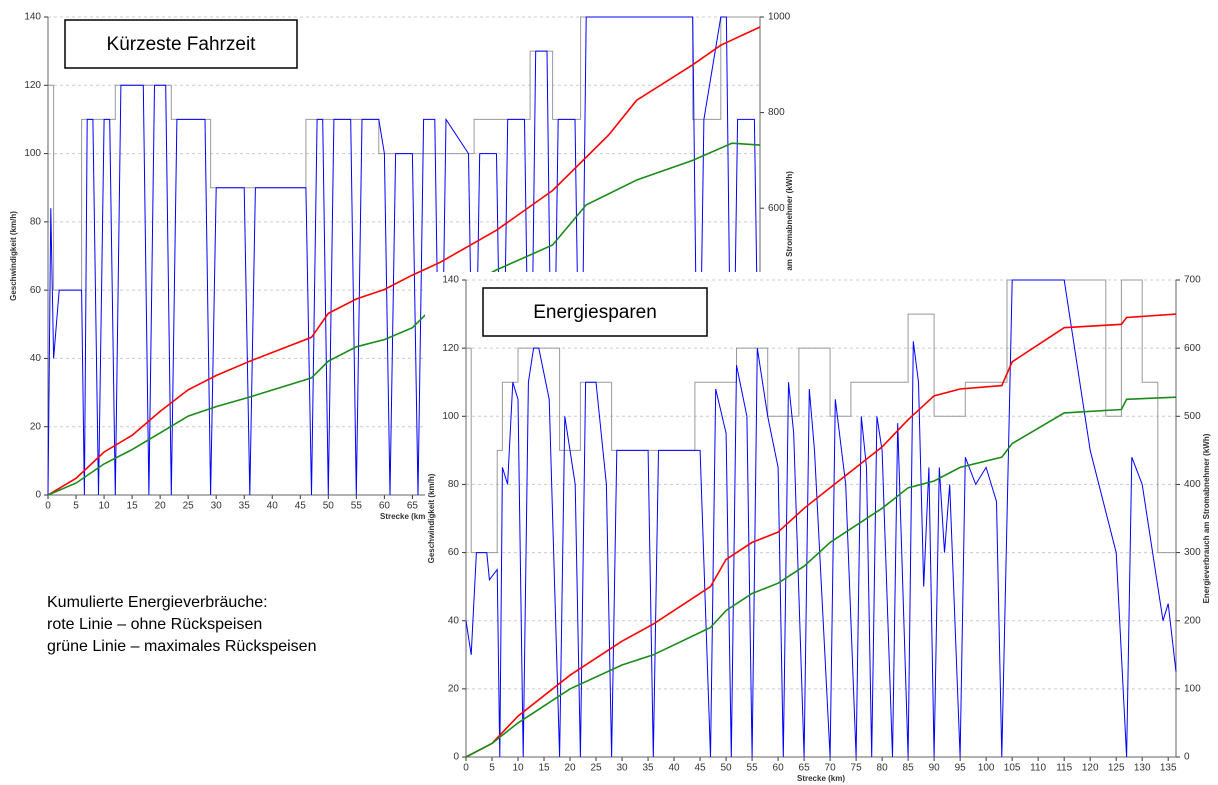 The width and height of the screenshot is (1218, 785). I want to click on chart-title: Kürzeste Fahrzeit, so click(182, 44).